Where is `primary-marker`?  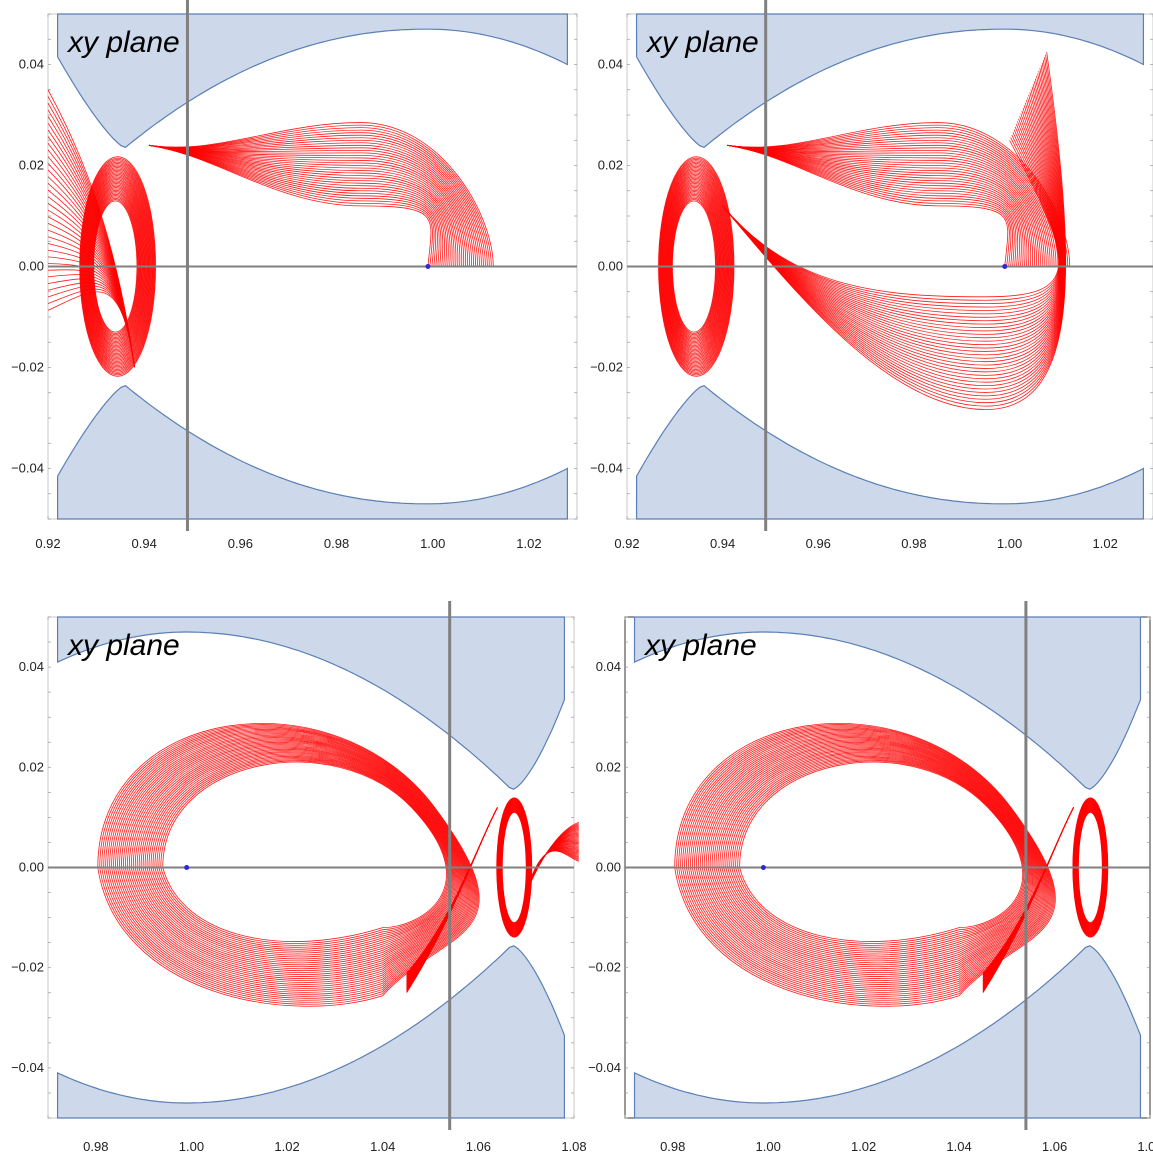
primary-marker is located at coordinates (428, 266).